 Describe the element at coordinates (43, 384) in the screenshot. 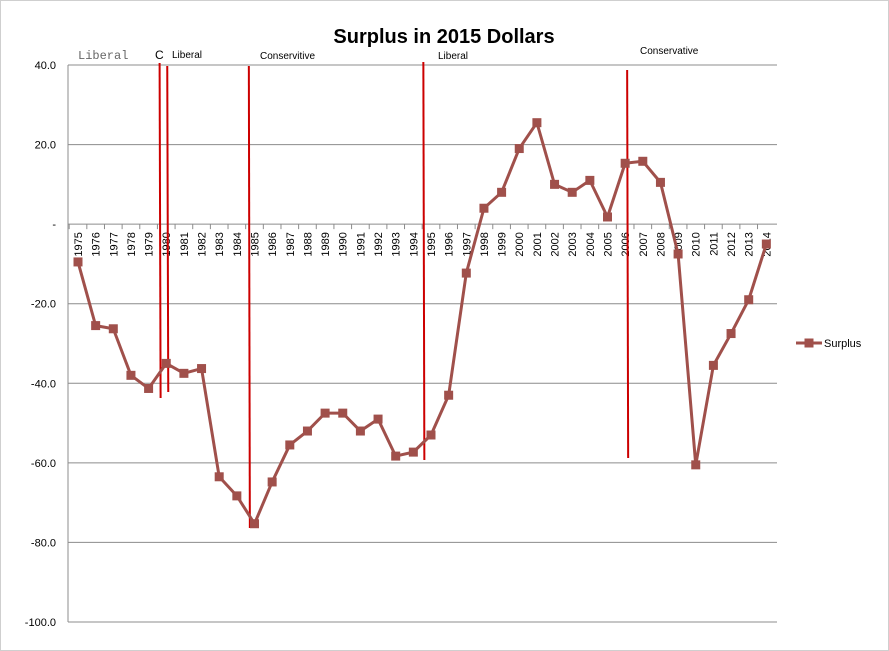

I see `y-tick-label: -40.0` at that location.